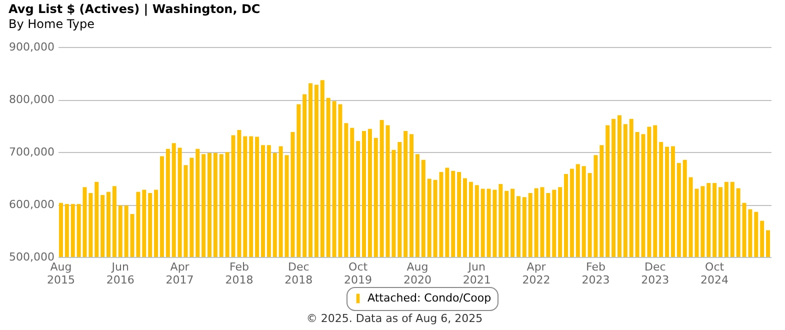  Describe the element at coordinates (31, 99) in the screenshot. I see `y-tick-label: 800,000` at that location.